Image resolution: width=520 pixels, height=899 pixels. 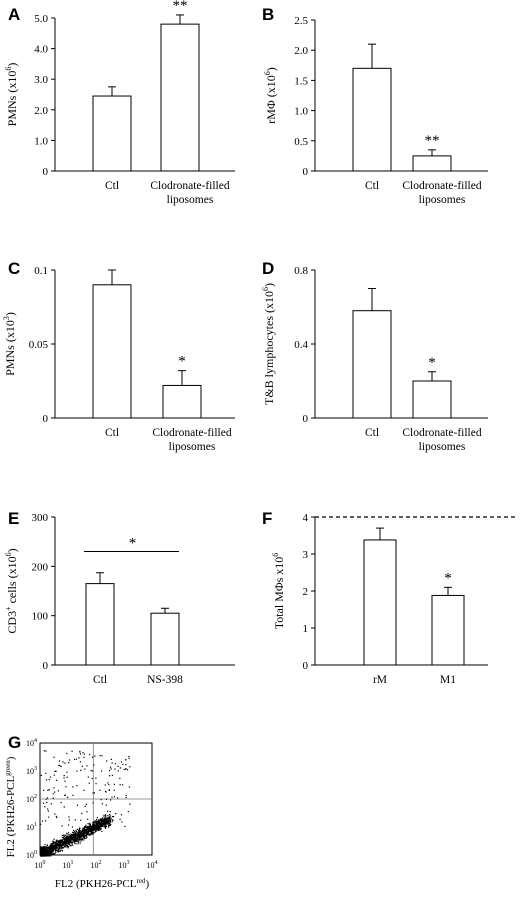 I want to click on panel-letter: C, so click(x=14, y=268).